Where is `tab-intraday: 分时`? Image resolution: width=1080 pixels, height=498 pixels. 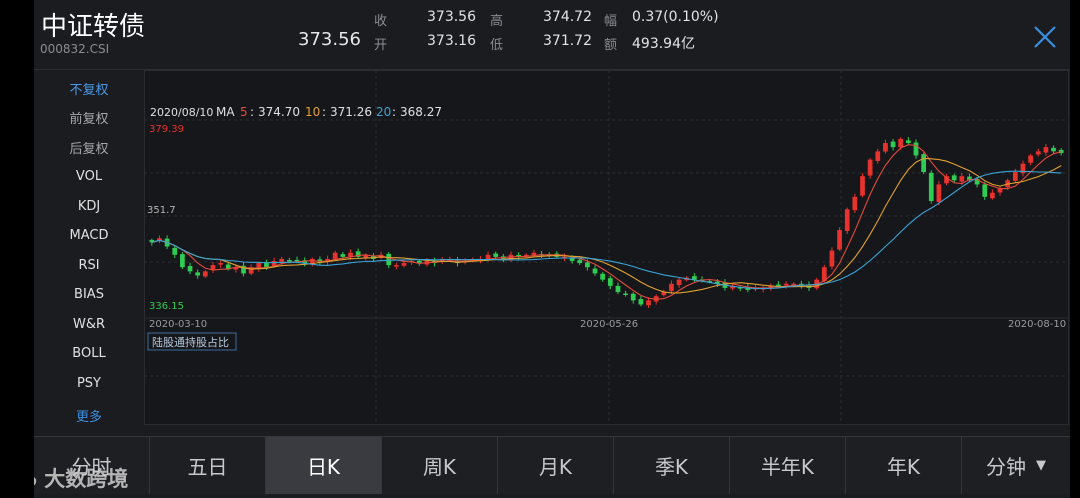
tab-intraday: 分时 is located at coordinates (92, 465).